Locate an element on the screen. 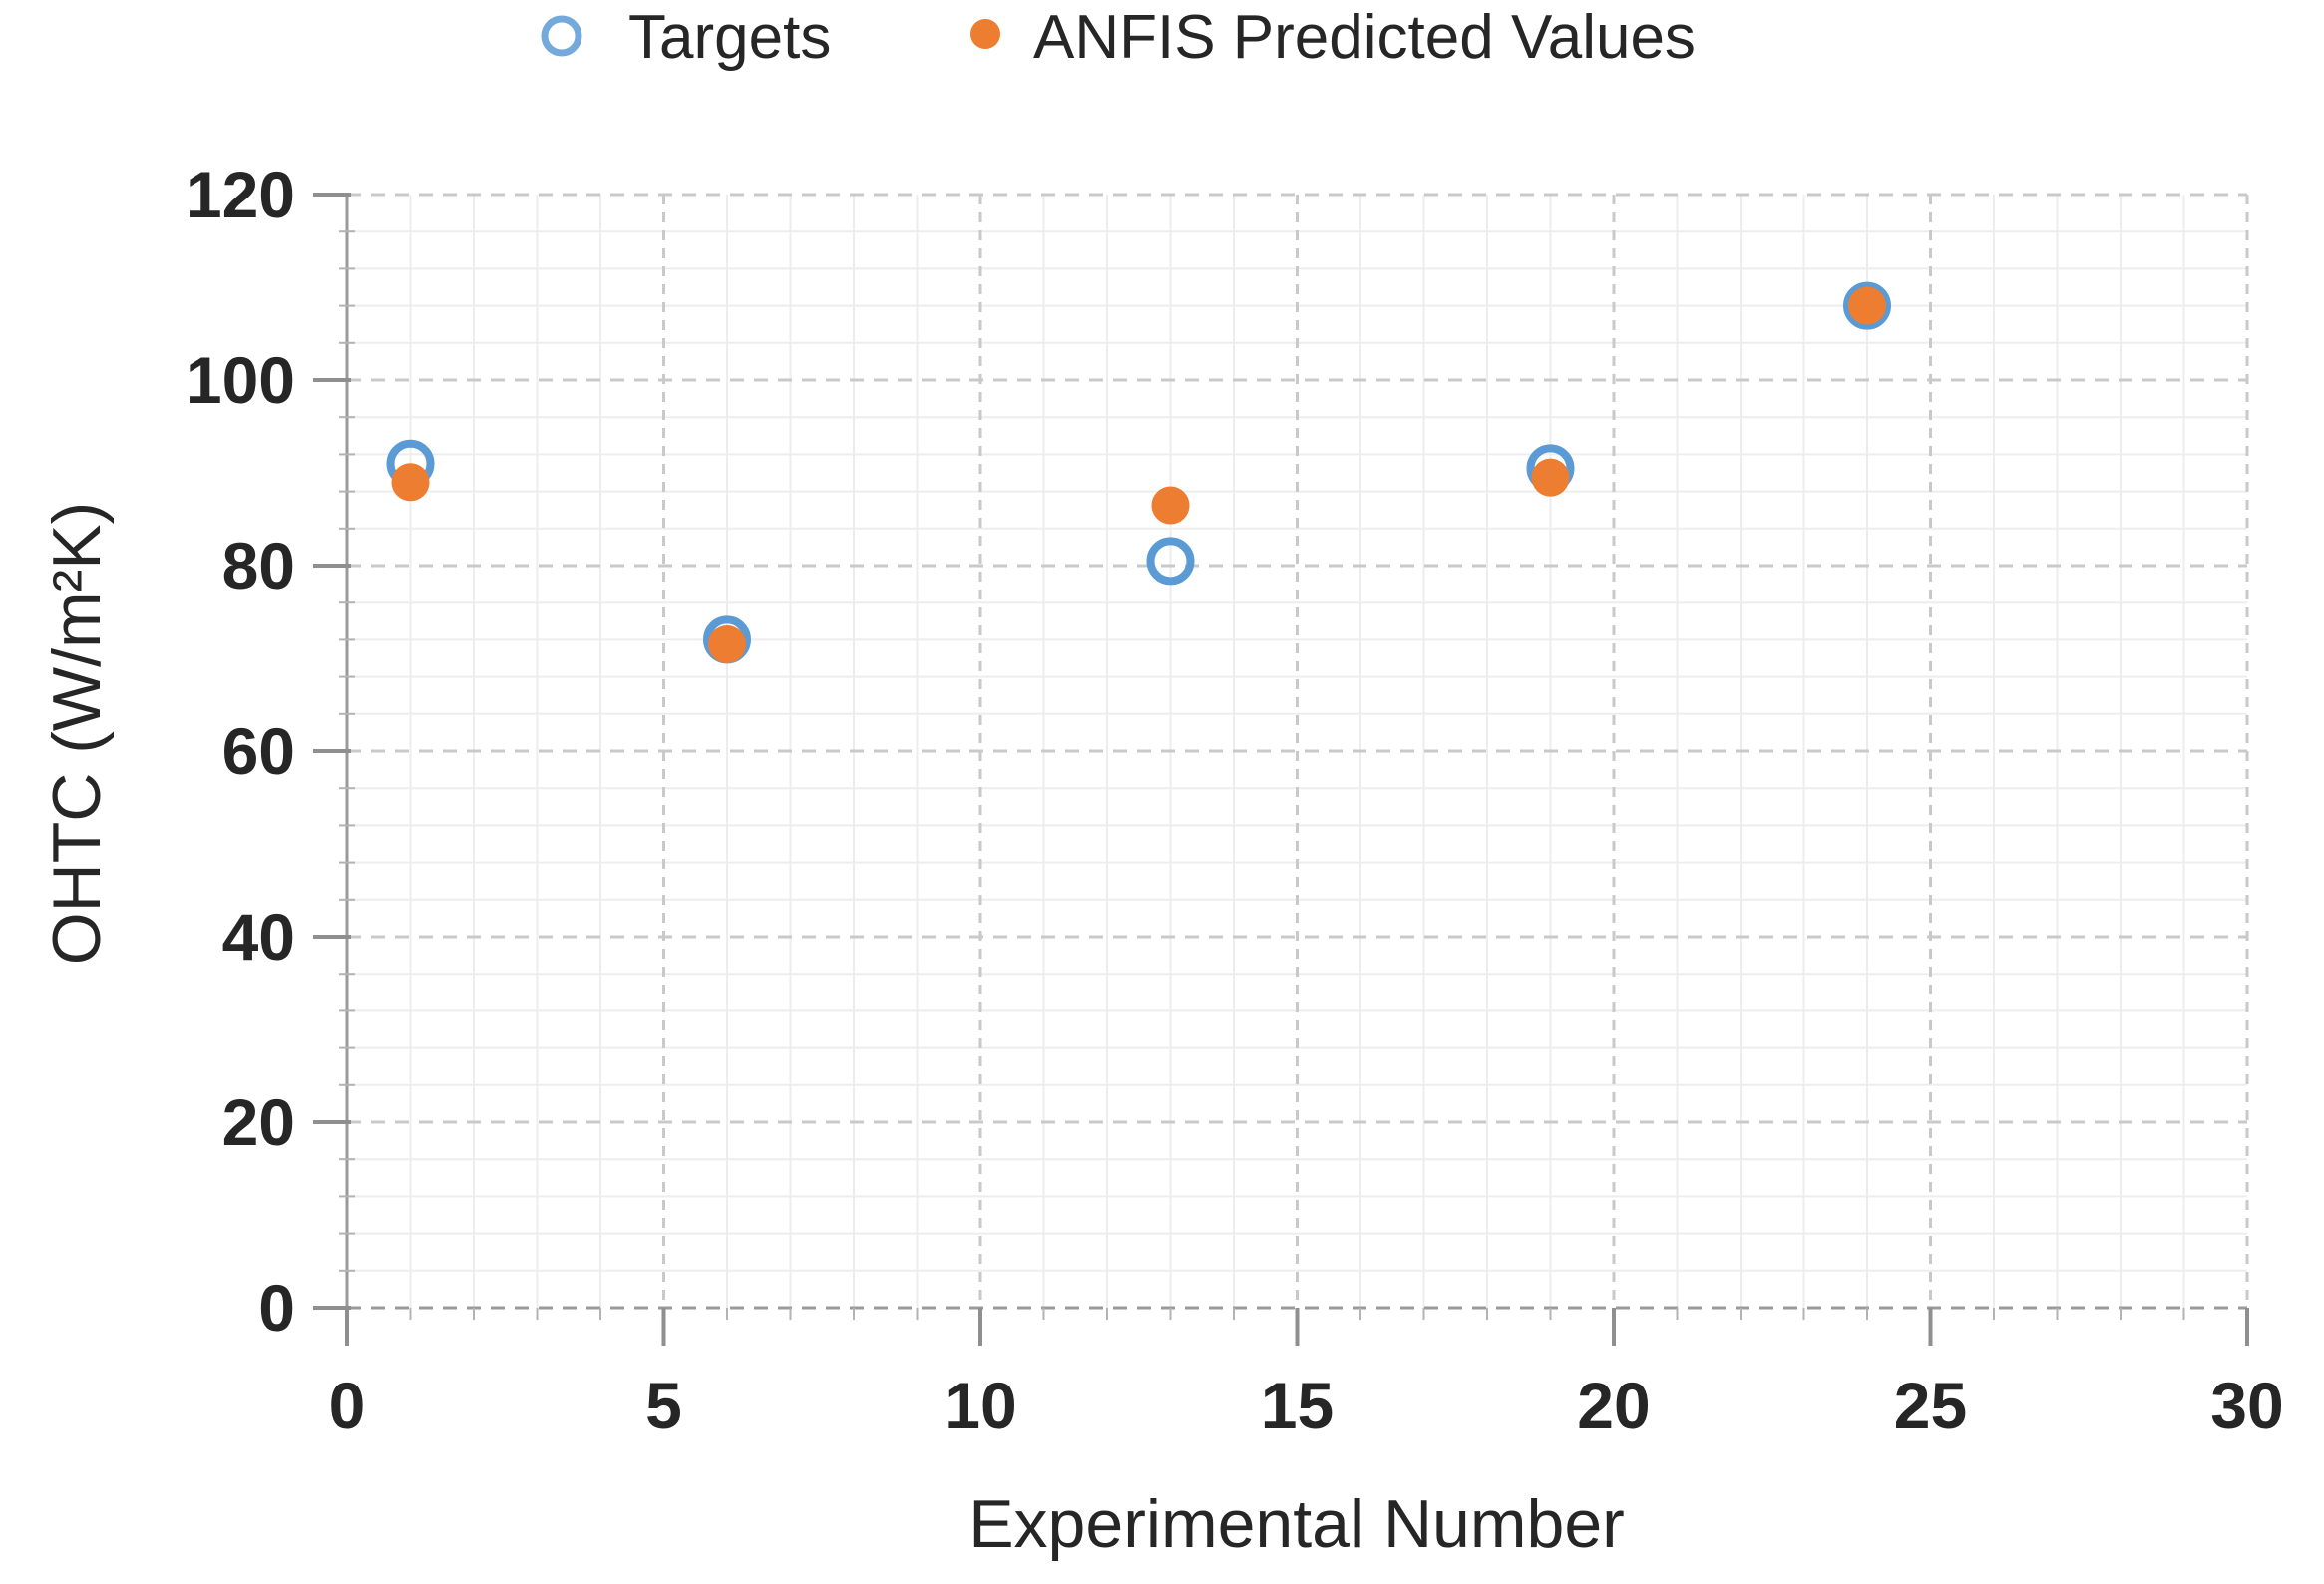 The width and height of the screenshot is (2324, 1584). x-tick-label: 20 is located at coordinates (1613, 1406).